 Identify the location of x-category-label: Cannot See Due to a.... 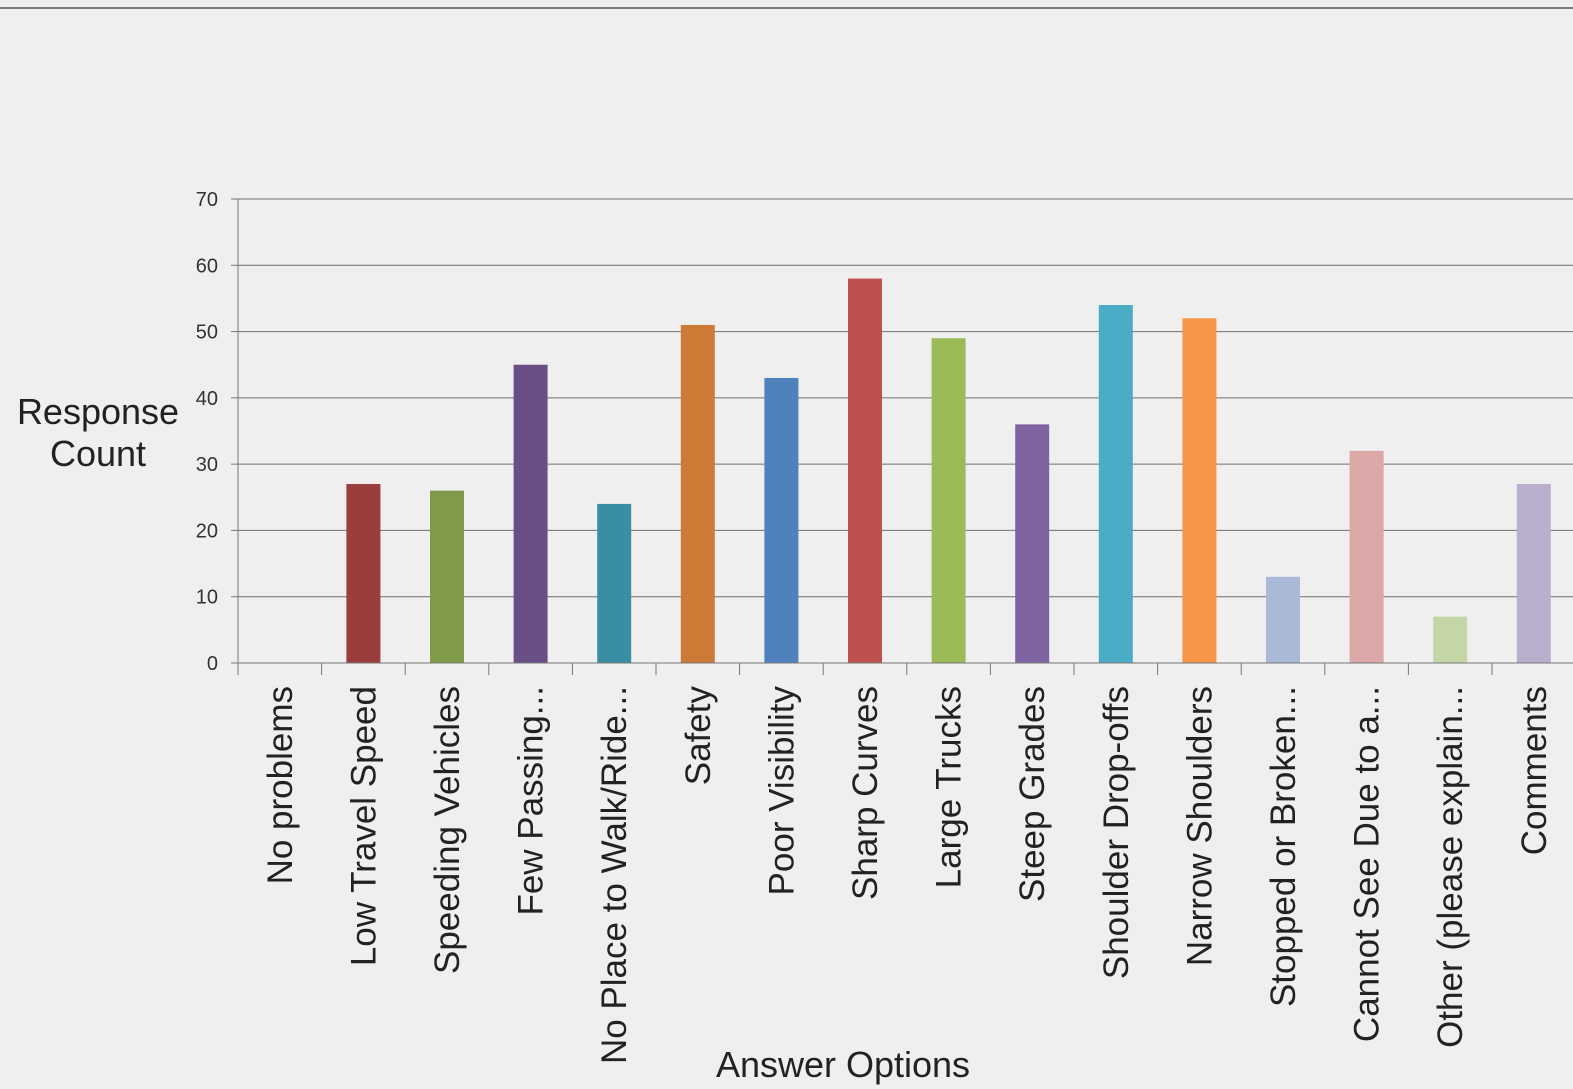
(1367, 864).